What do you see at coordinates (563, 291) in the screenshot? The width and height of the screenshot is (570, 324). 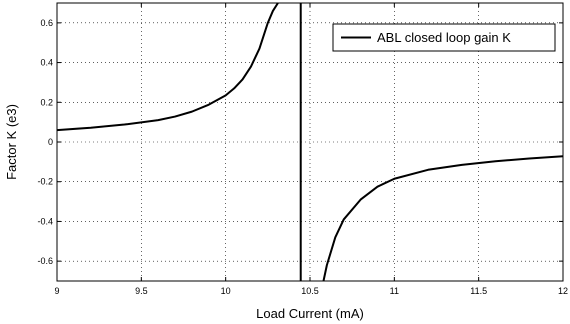 I see `x-tick-label: 12` at bounding box center [563, 291].